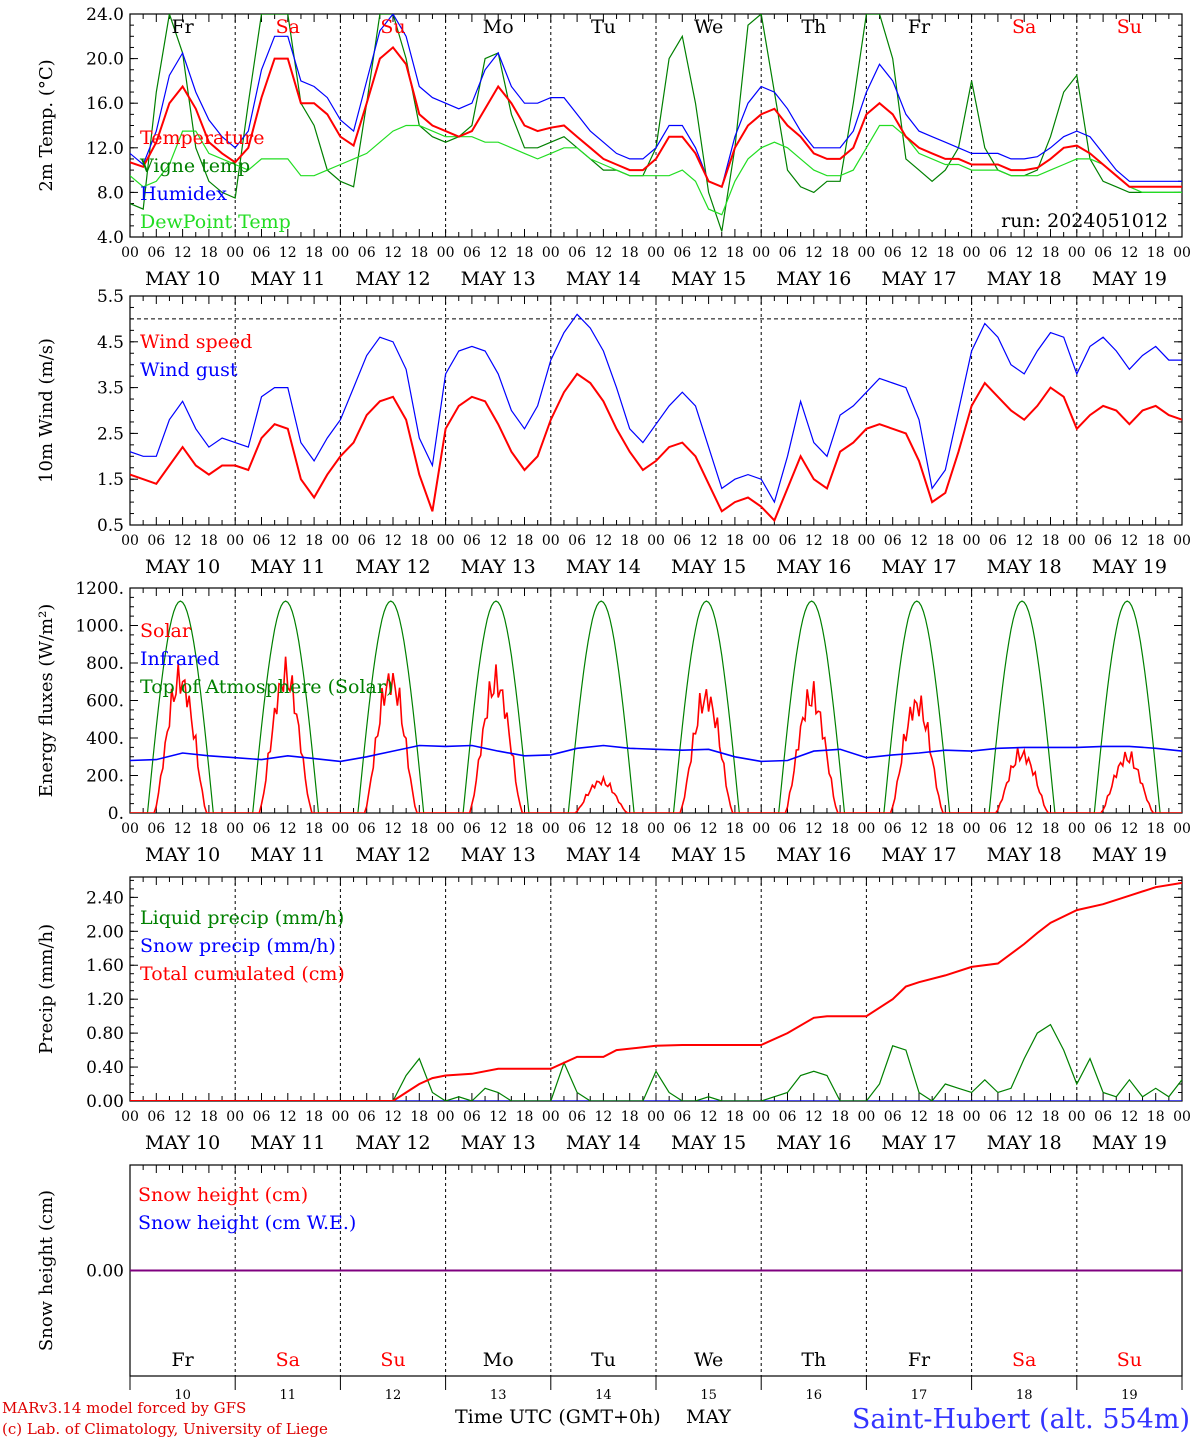 This screenshot has width=1194, height=1440. I want to click on day-number-label: 15, so click(708, 1395).